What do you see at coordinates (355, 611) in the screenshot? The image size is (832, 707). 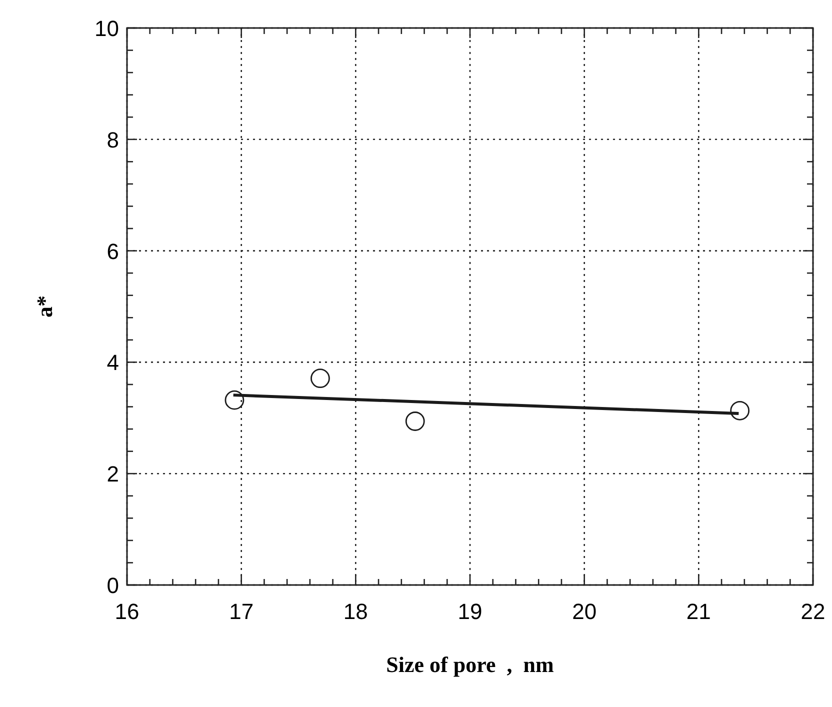 I see `x-tick-label: 18` at bounding box center [355, 611].